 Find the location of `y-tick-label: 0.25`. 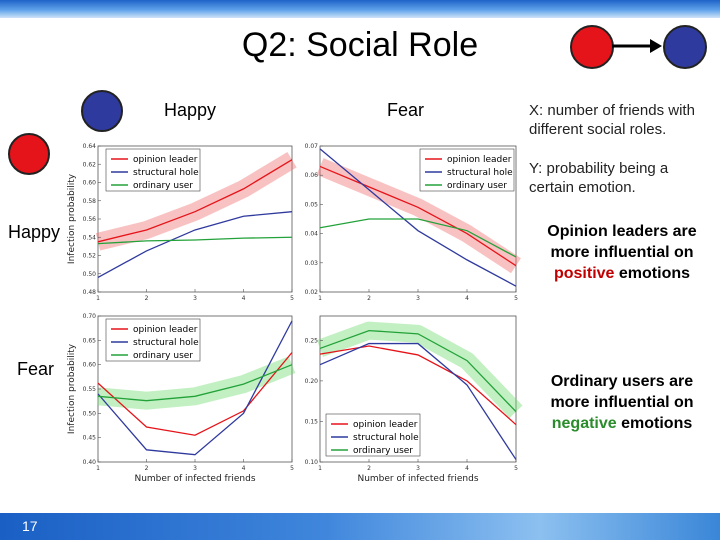

y-tick-label: 0.25 is located at coordinates (312, 340).